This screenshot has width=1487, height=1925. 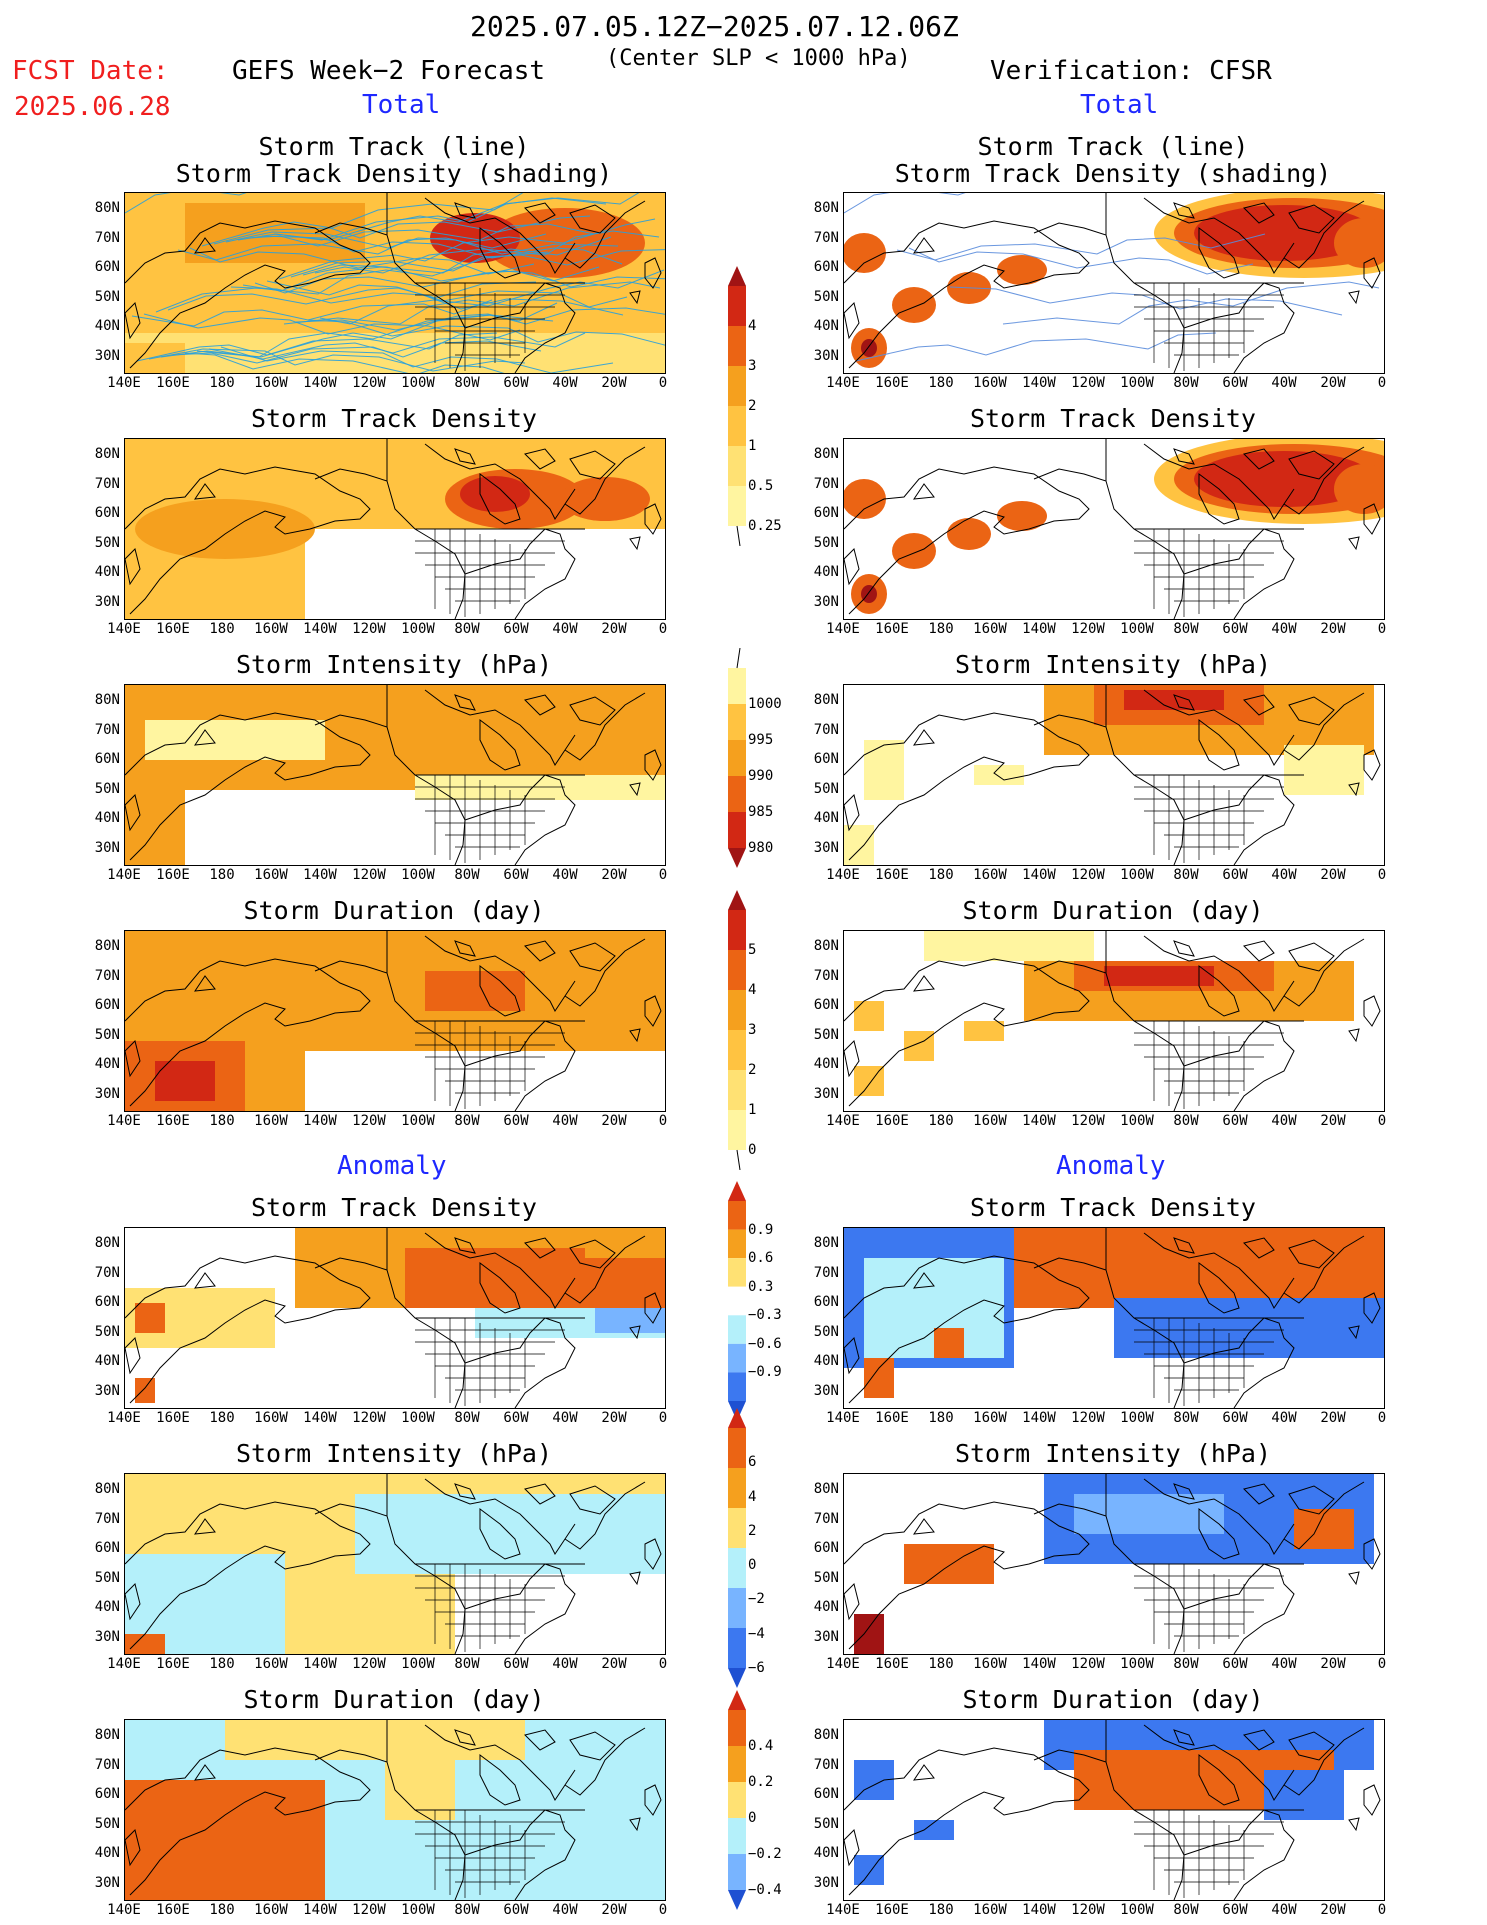 I want to click on map-intensity-verification, so click(x=1114, y=775).